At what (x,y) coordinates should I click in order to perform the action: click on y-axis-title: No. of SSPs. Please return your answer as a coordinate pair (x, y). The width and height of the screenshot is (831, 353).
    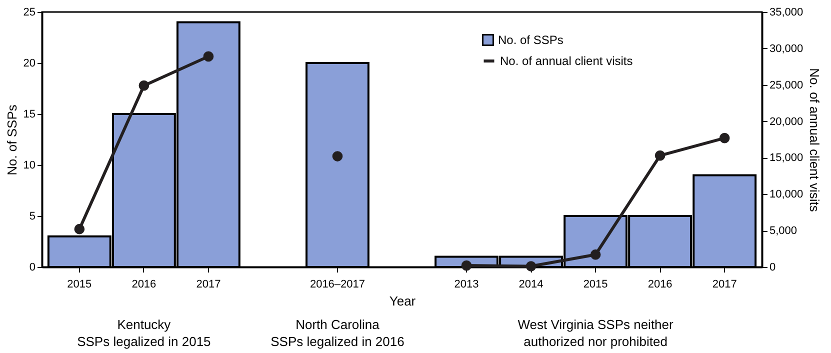
    Looking at the image, I should click on (12, 140).